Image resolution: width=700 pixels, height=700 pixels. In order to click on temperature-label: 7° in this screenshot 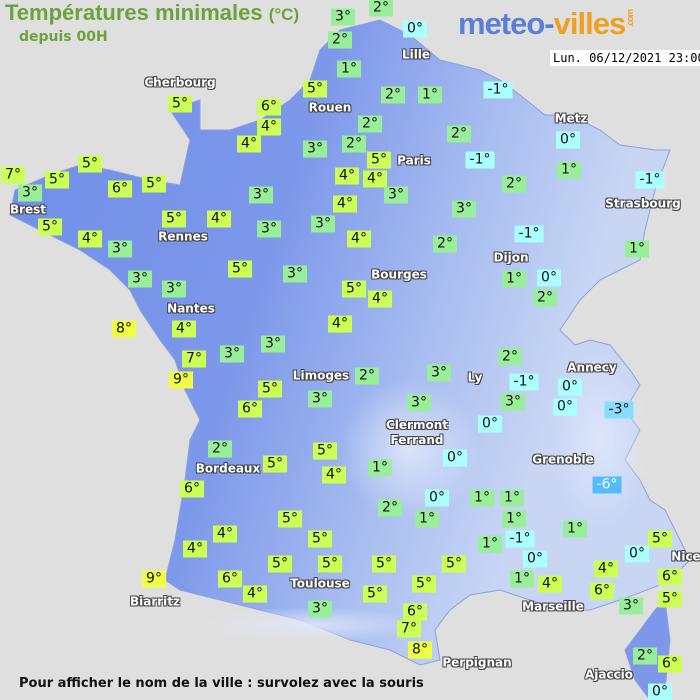, I will do `click(194, 359)`.